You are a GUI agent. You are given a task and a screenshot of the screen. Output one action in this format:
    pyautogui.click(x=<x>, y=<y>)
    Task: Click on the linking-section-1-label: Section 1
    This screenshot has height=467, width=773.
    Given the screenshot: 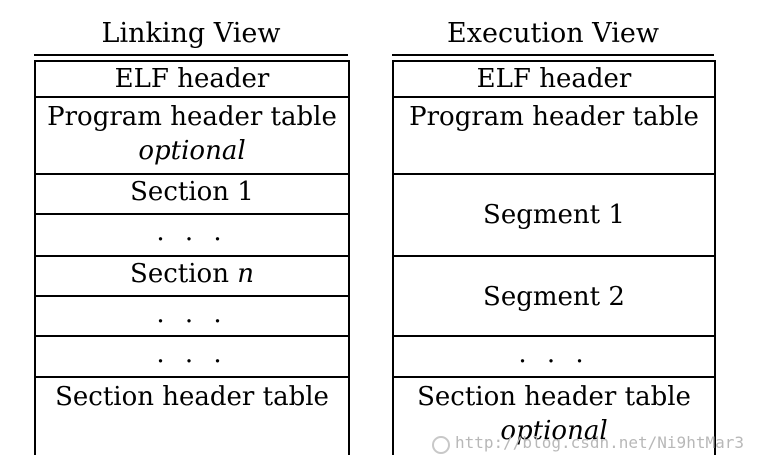 What is the action you would take?
    pyautogui.click(x=192, y=192)
    